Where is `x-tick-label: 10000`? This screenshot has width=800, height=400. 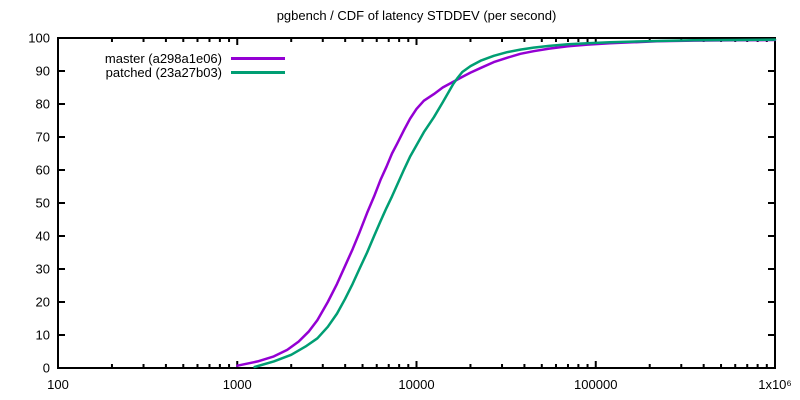
x-tick-label: 10000 is located at coordinates (416, 384).